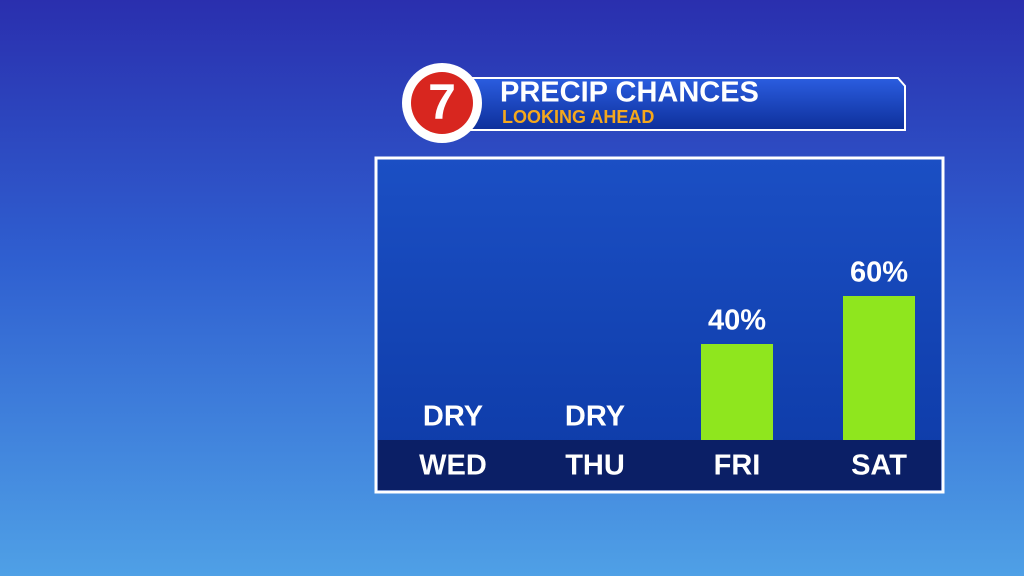 This screenshot has width=1024, height=581. What do you see at coordinates (595, 466) in the screenshot?
I see `x-tick-label: THU` at bounding box center [595, 466].